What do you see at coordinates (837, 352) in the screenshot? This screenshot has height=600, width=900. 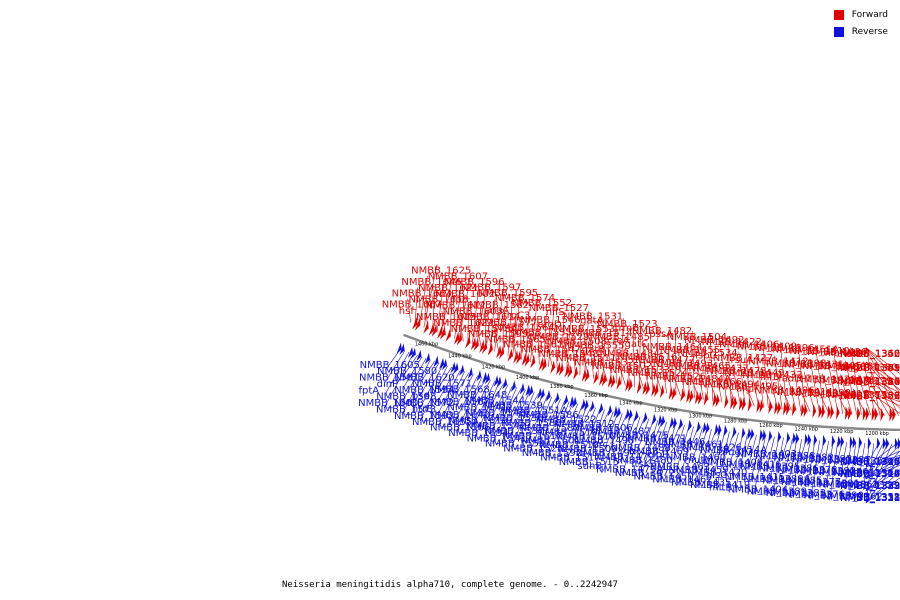 I see `forward-gene-label: NMBB_1436` at bounding box center [837, 352].